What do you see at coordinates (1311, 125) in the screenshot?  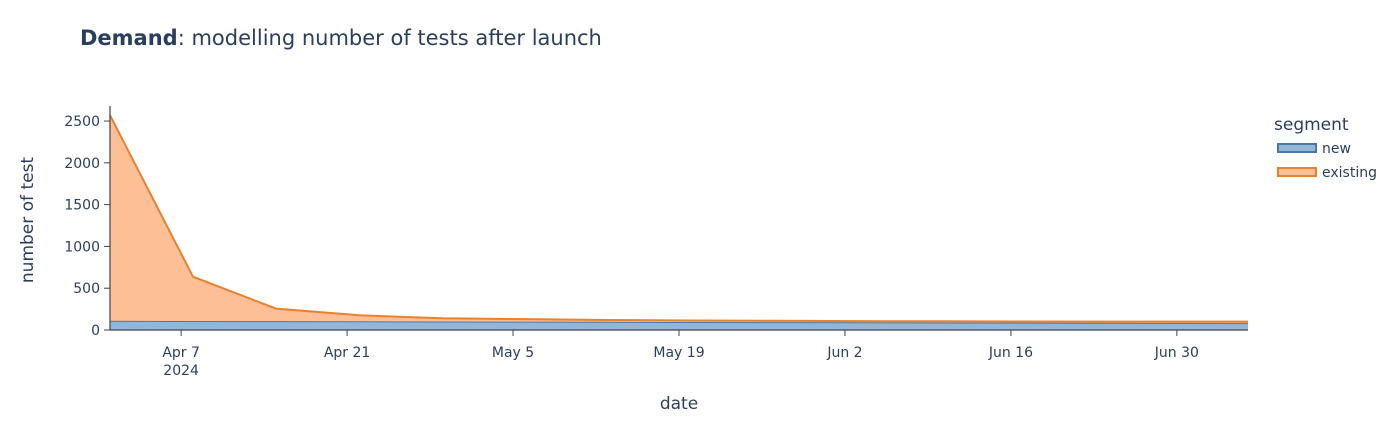 I see `legend-title: segment` at bounding box center [1311, 125].